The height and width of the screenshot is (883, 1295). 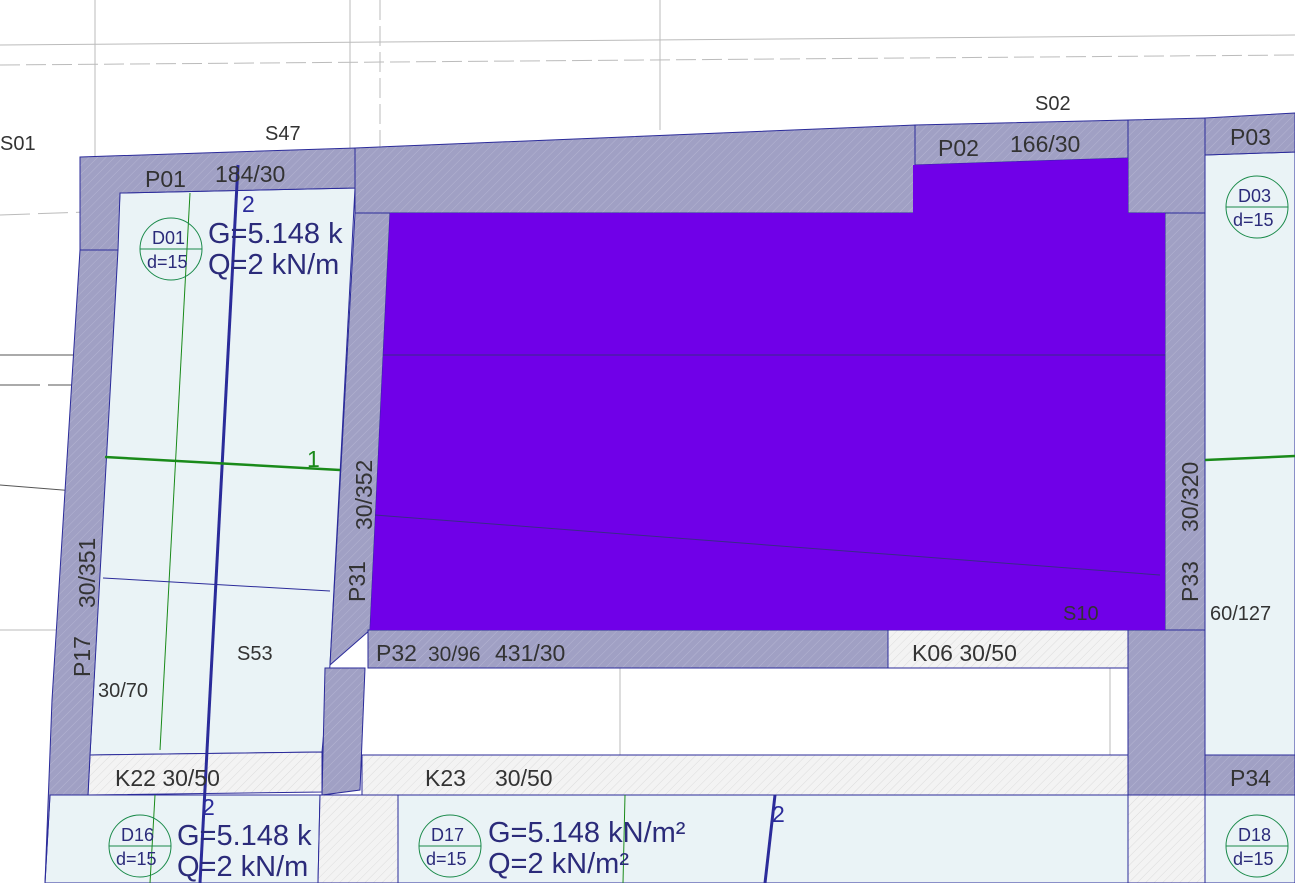 I want to click on axis-label-2c: 2, so click(x=778, y=814).